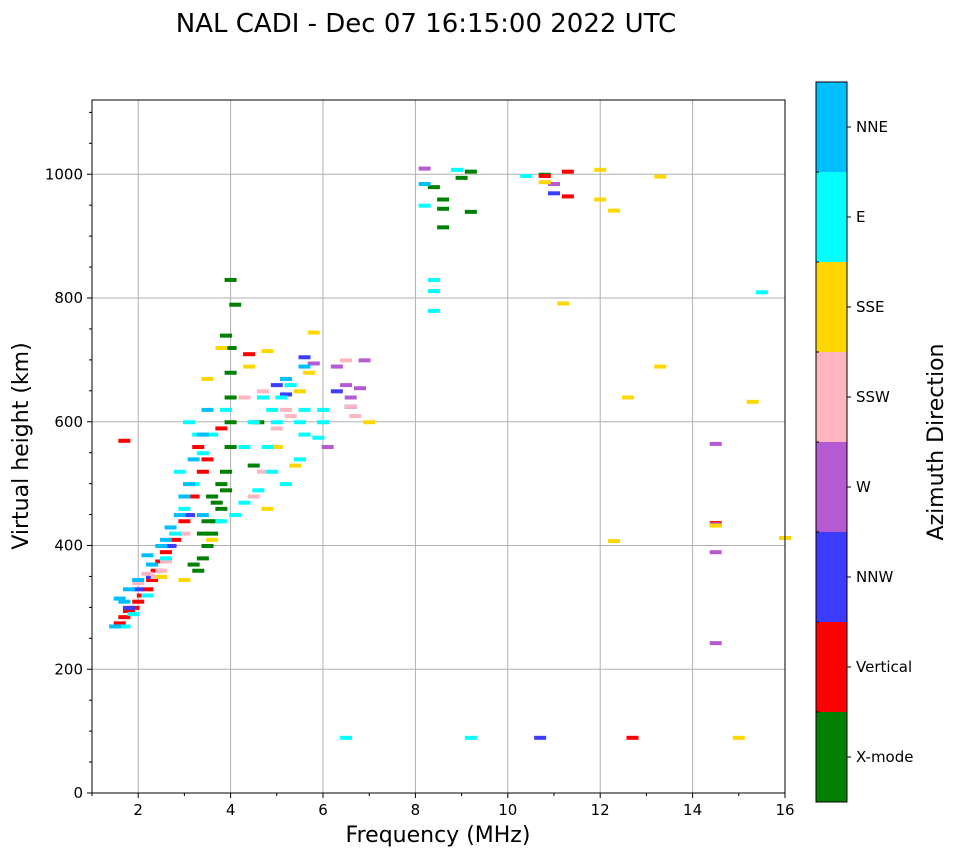  What do you see at coordinates (864, 442) in the screenshot?
I see `colorbar: X-mode Vertical NNW W SSW SSE E NNE` at bounding box center [864, 442].